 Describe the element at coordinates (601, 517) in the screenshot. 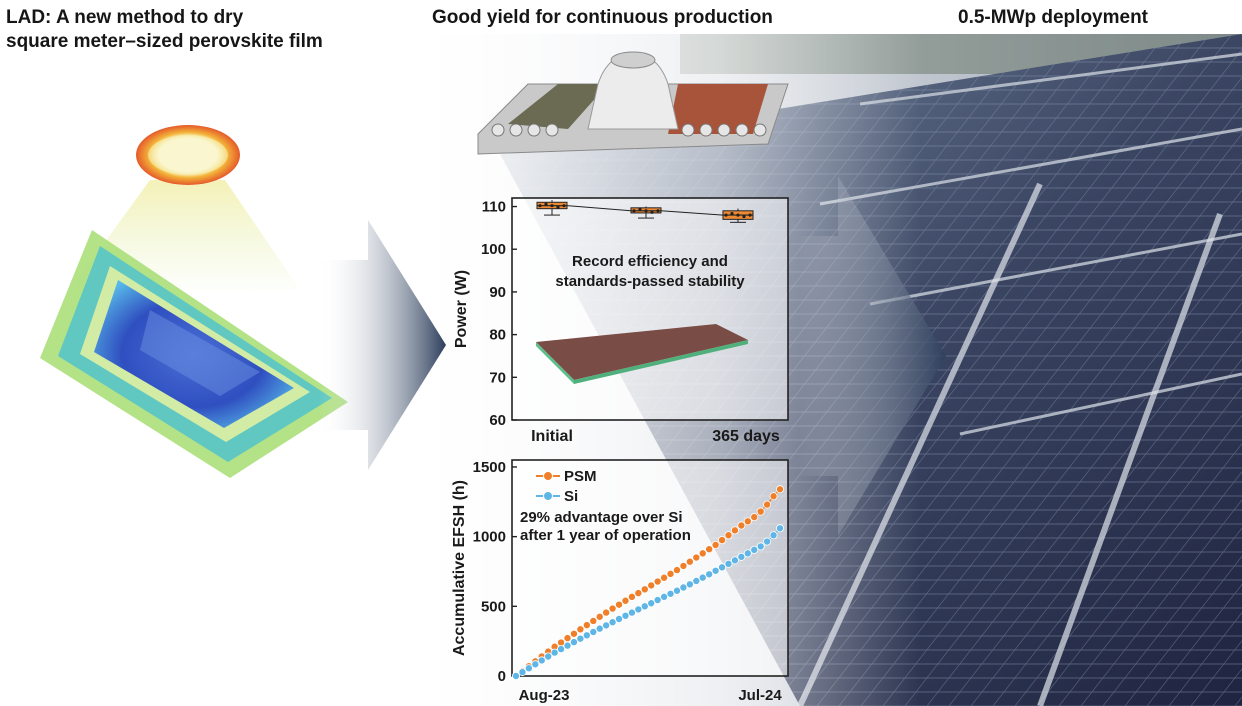

I see `efsh-annotation-line1: 29% advantage over Si` at that location.